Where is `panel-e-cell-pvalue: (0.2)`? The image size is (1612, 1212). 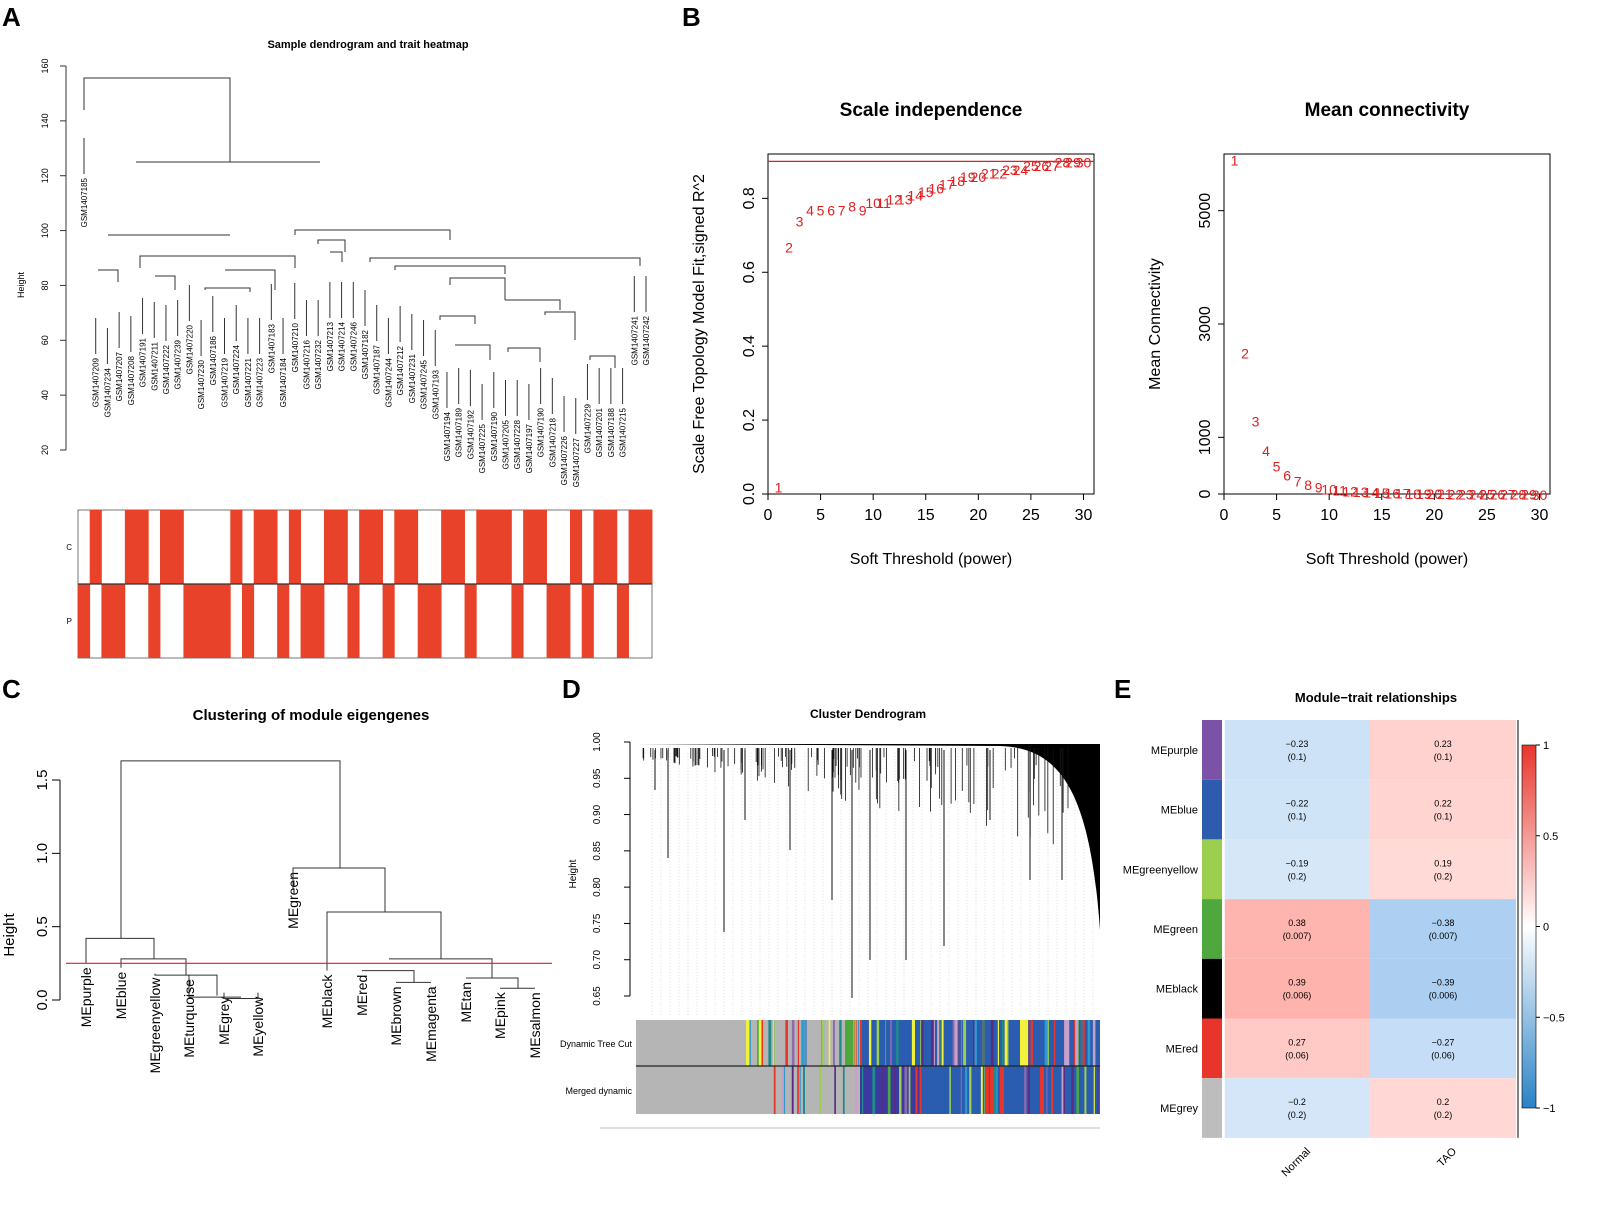 panel-e-cell-pvalue: (0.2) is located at coordinates (1443, 876).